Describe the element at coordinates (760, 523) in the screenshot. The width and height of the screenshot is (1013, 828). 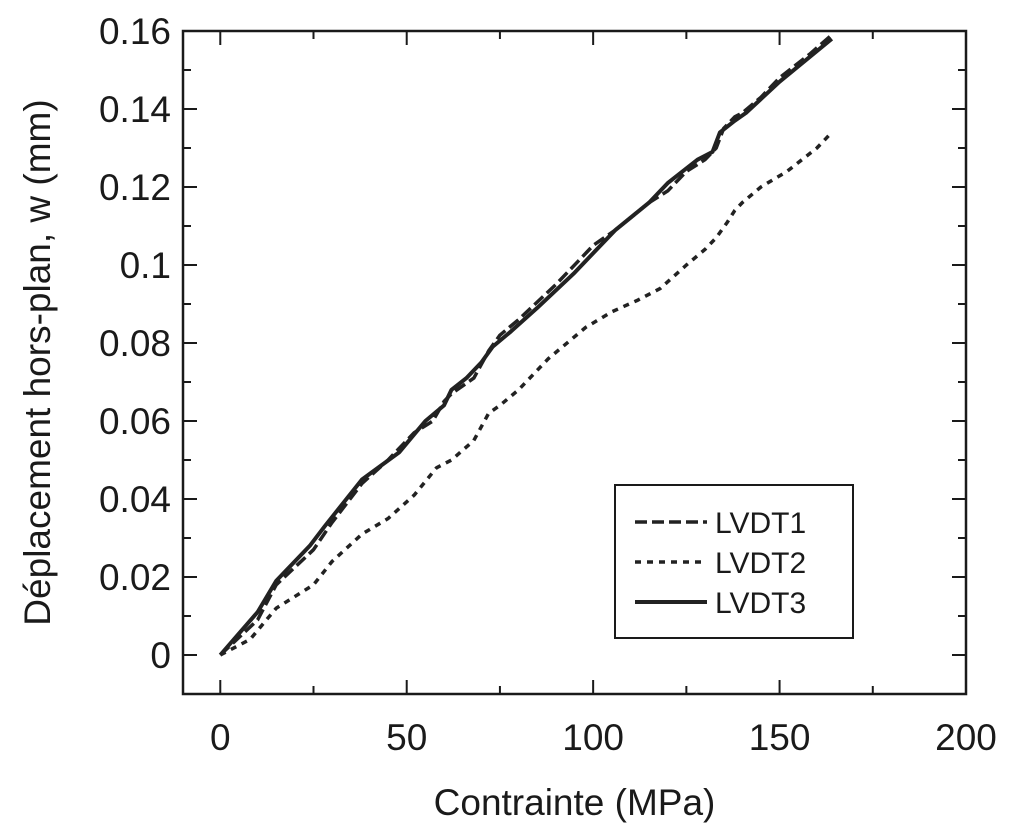
I see `legend-label: LVDT1` at that location.